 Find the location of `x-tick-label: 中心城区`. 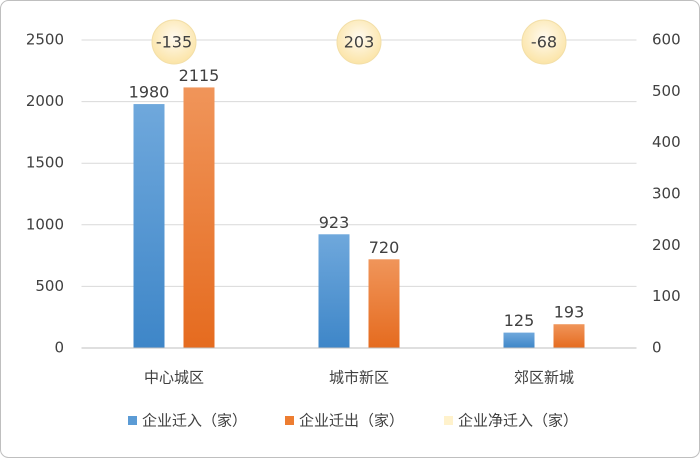

x-tick-label: 中心城区 is located at coordinates (174, 378).